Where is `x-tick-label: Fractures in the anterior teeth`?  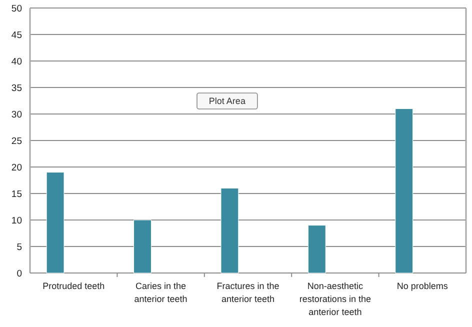 x-tick-label: Fractures in the anterior teeth is located at coordinates (248, 292).